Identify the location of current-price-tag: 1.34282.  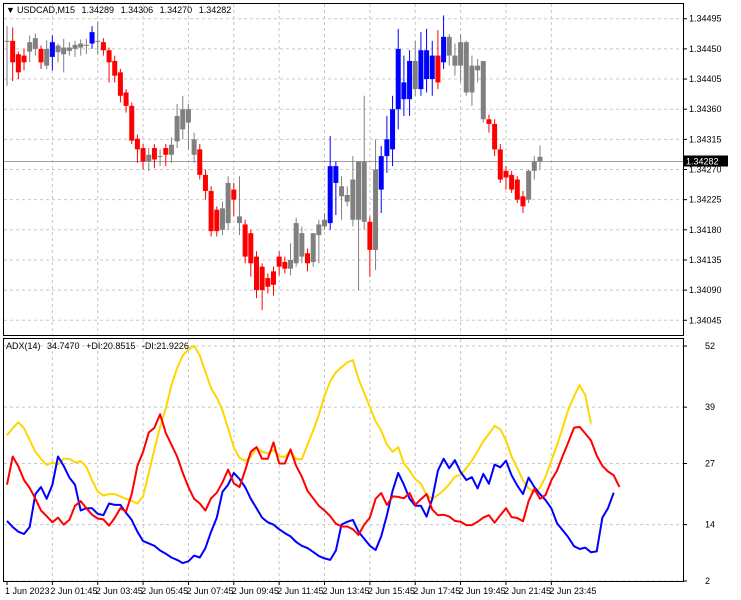
(706, 161).